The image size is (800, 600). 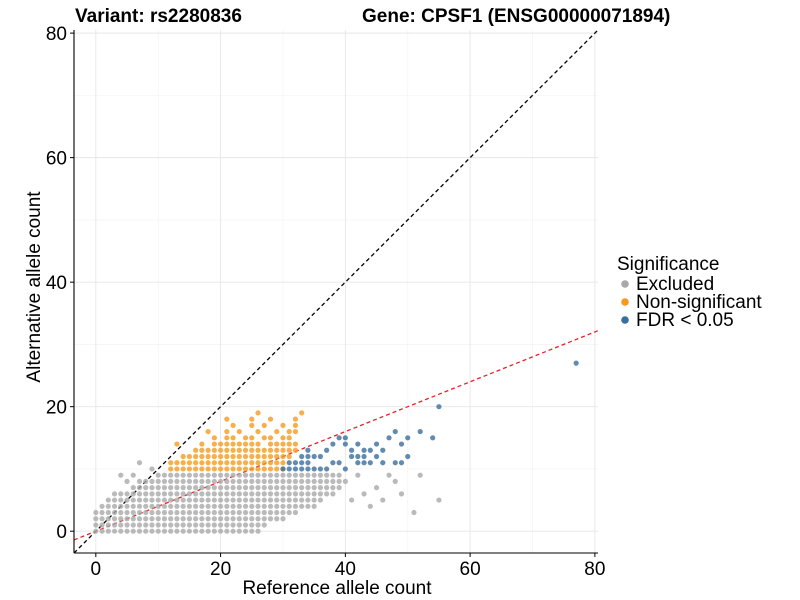 What do you see at coordinates (158, 16) in the screenshot?
I see `chart-title-variant: Variant: rs2280836` at bounding box center [158, 16].